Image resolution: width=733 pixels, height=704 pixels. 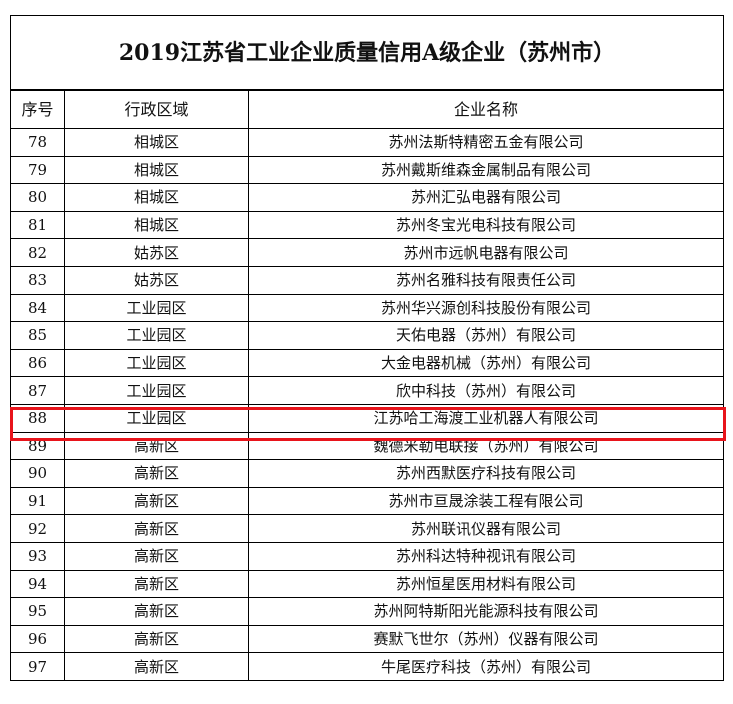 What do you see at coordinates (486, 280) in the screenshot?
I see `row-company-name: 苏州名雅科技有限责任公司` at bounding box center [486, 280].